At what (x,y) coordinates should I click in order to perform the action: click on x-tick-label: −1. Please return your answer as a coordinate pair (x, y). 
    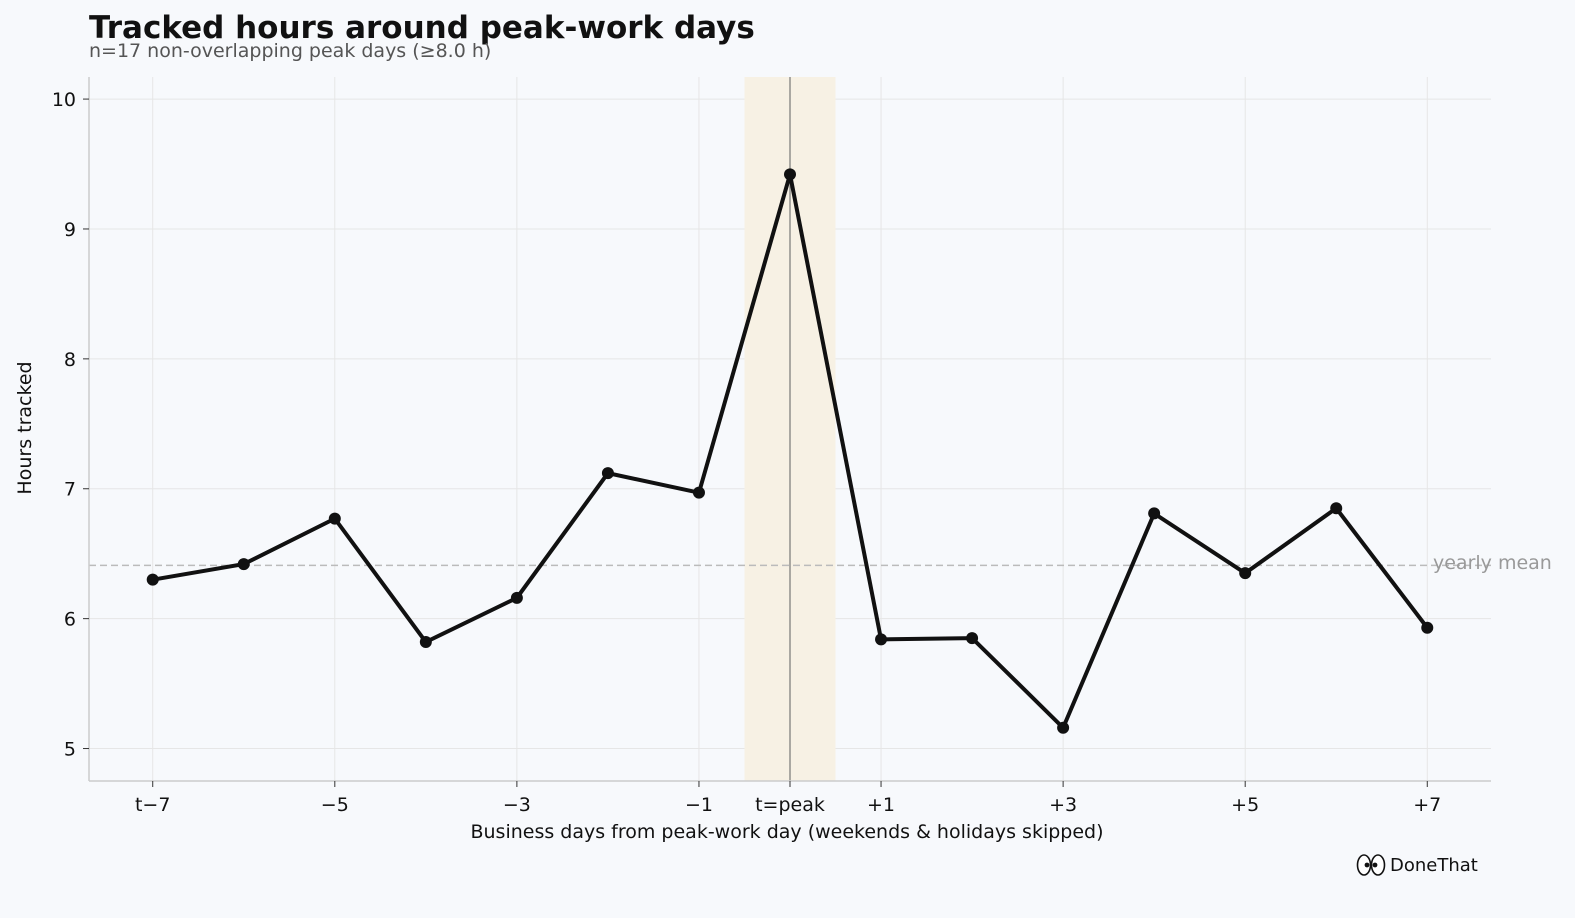
    Looking at the image, I should click on (699, 805).